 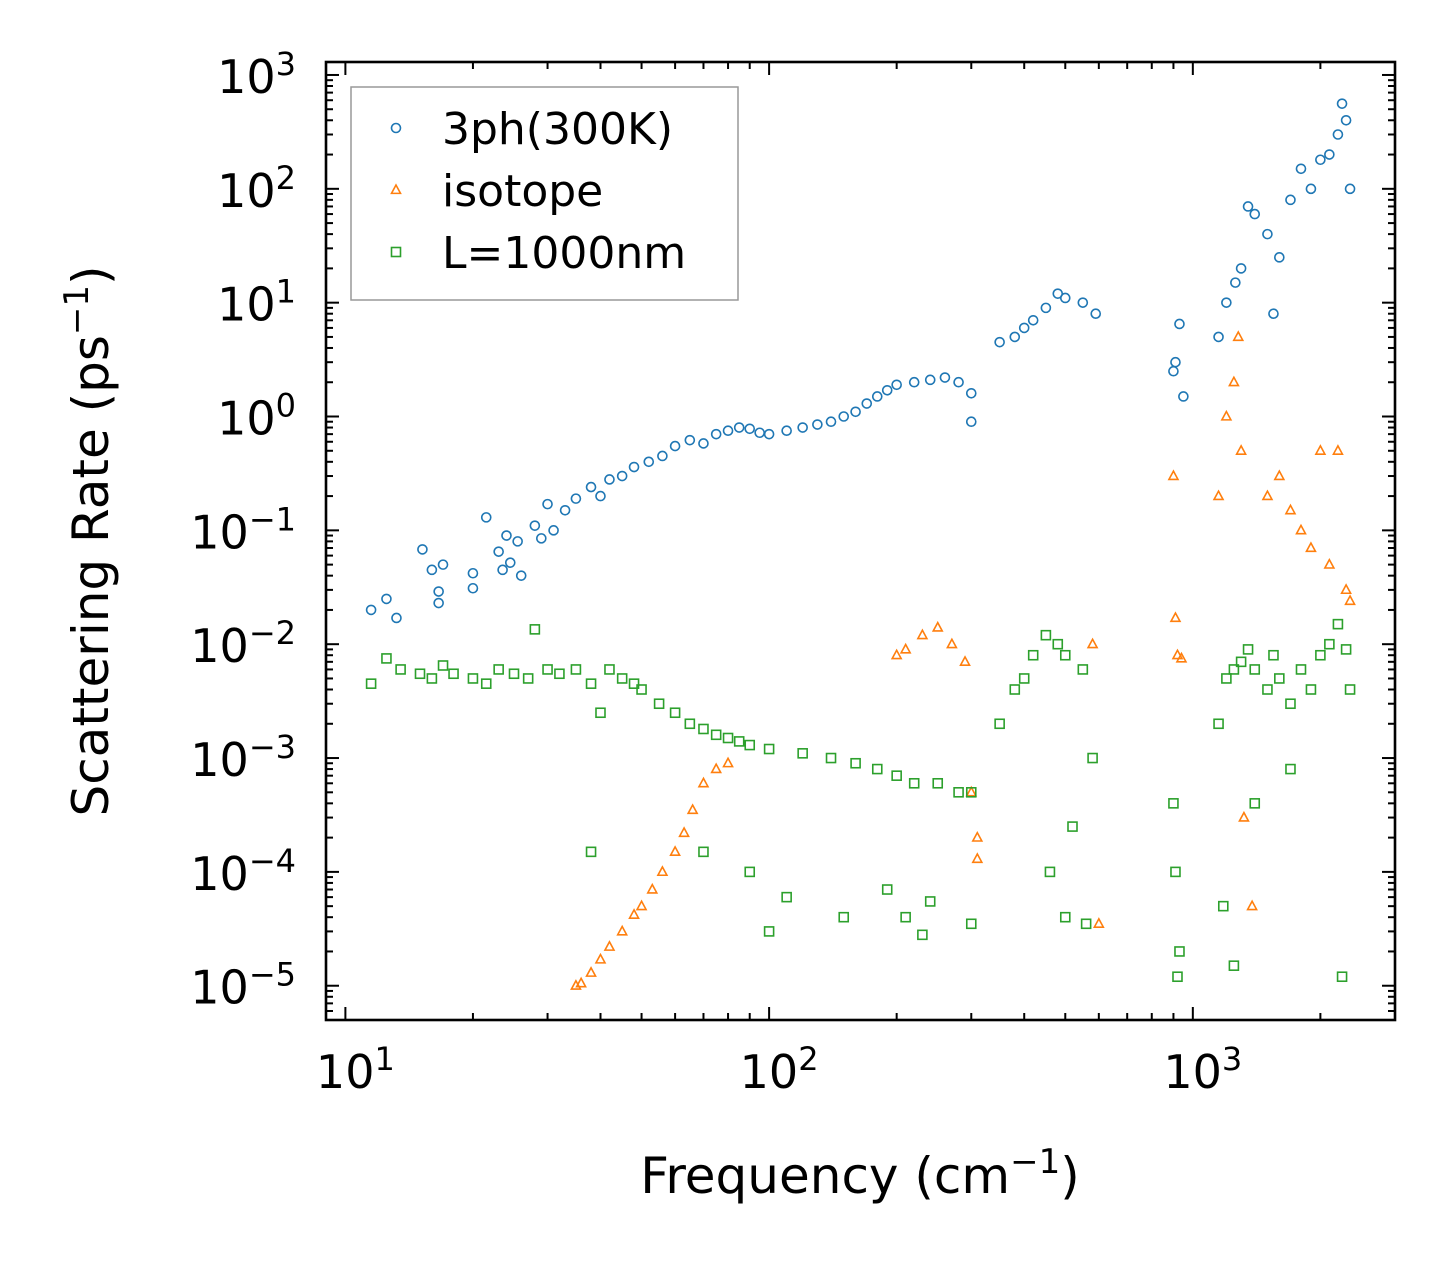 What do you see at coordinates (243, 529) in the screenshot?
I see `y-tick-label: 10−1` at bounding box center [243, 529].